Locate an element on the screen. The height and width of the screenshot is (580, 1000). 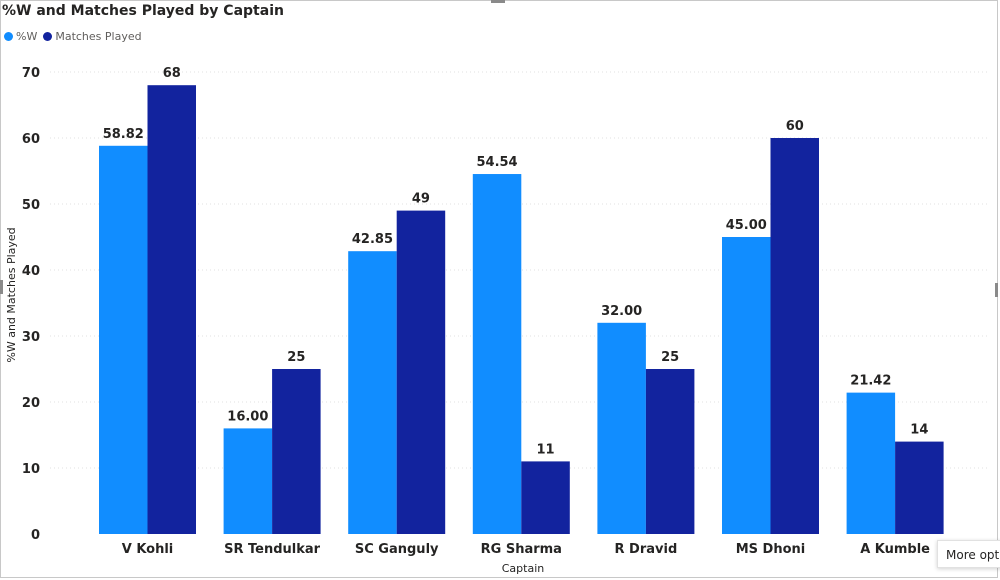
legend-item-win-pct: %W is located at coordinates (20, 36).